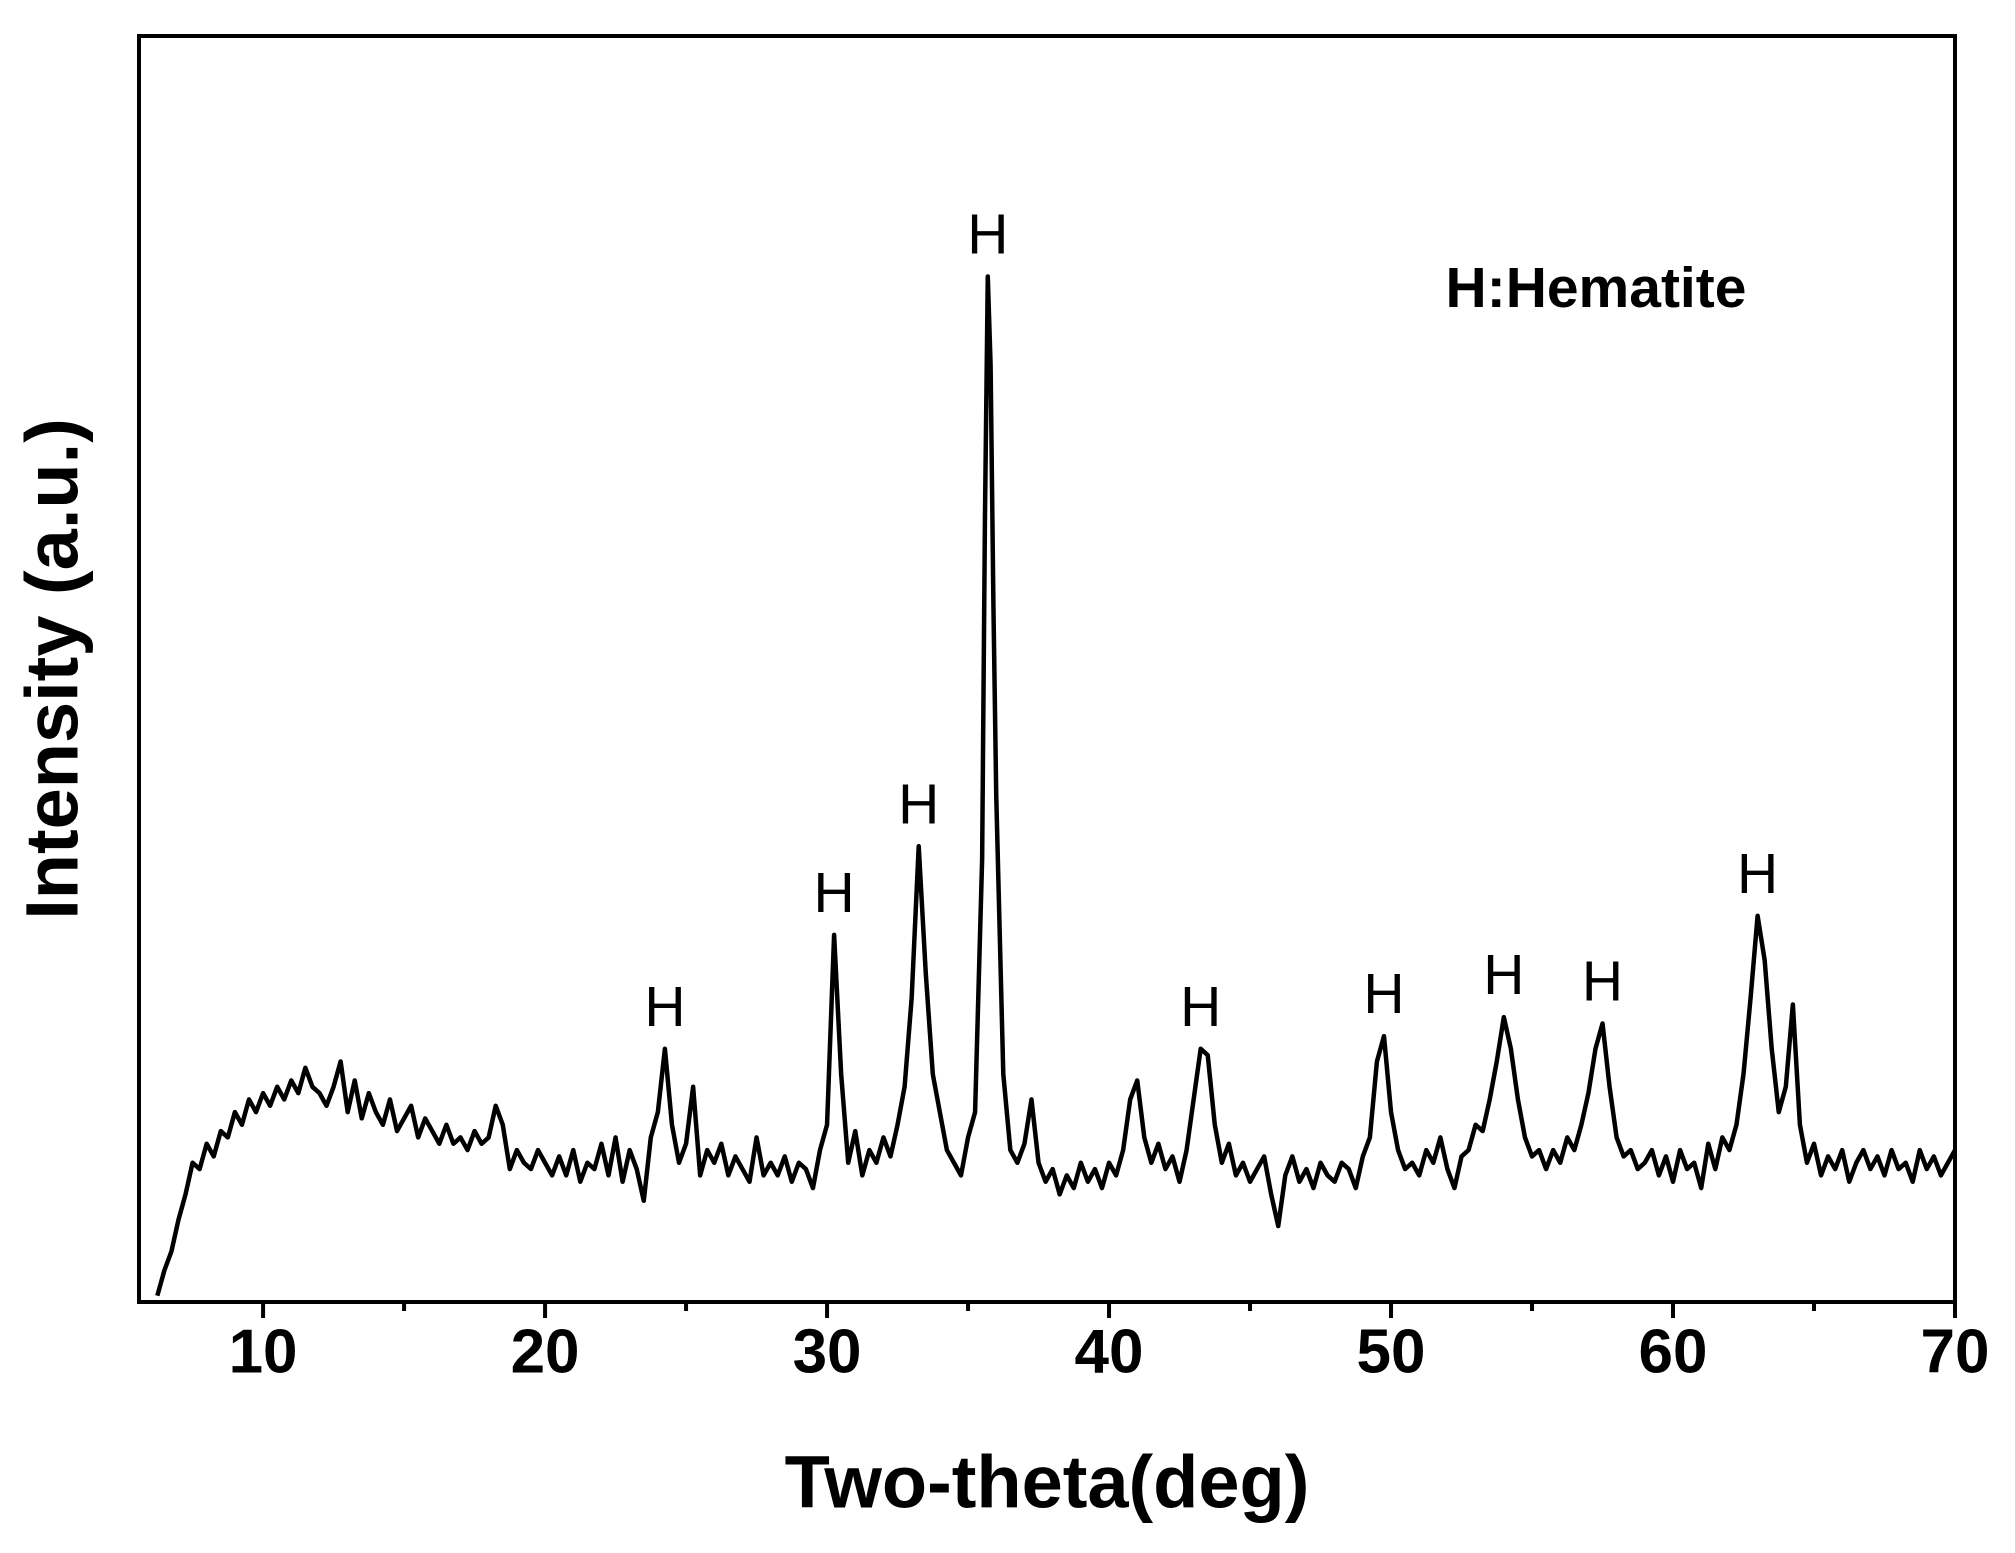 The height and width of the screenshot is (1553, 2015). I want to click on legend-text: H:Hematite, so click(1596, 288).